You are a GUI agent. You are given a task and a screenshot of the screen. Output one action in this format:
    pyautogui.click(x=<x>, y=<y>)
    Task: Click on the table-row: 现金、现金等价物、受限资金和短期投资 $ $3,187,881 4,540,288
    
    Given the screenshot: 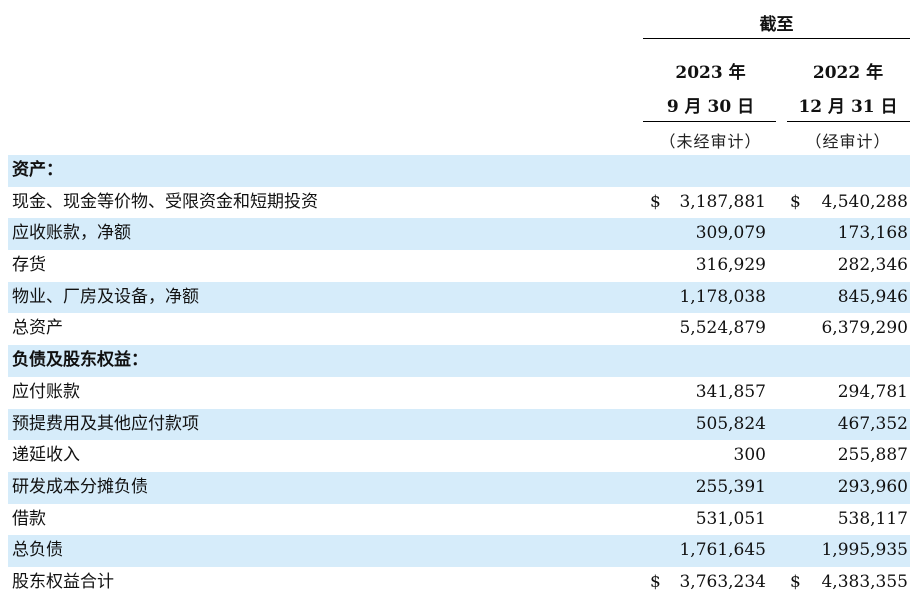 What is the action you would take?
    pyautogui.click(x=459, y=203)
    